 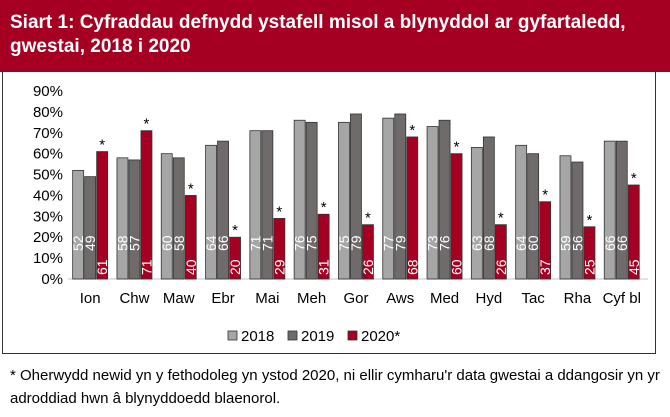 What do you see at coordinates (489, 298) in the screenshot?
I see `x-tick-label: Hyd` at bounding box center [489, 298].